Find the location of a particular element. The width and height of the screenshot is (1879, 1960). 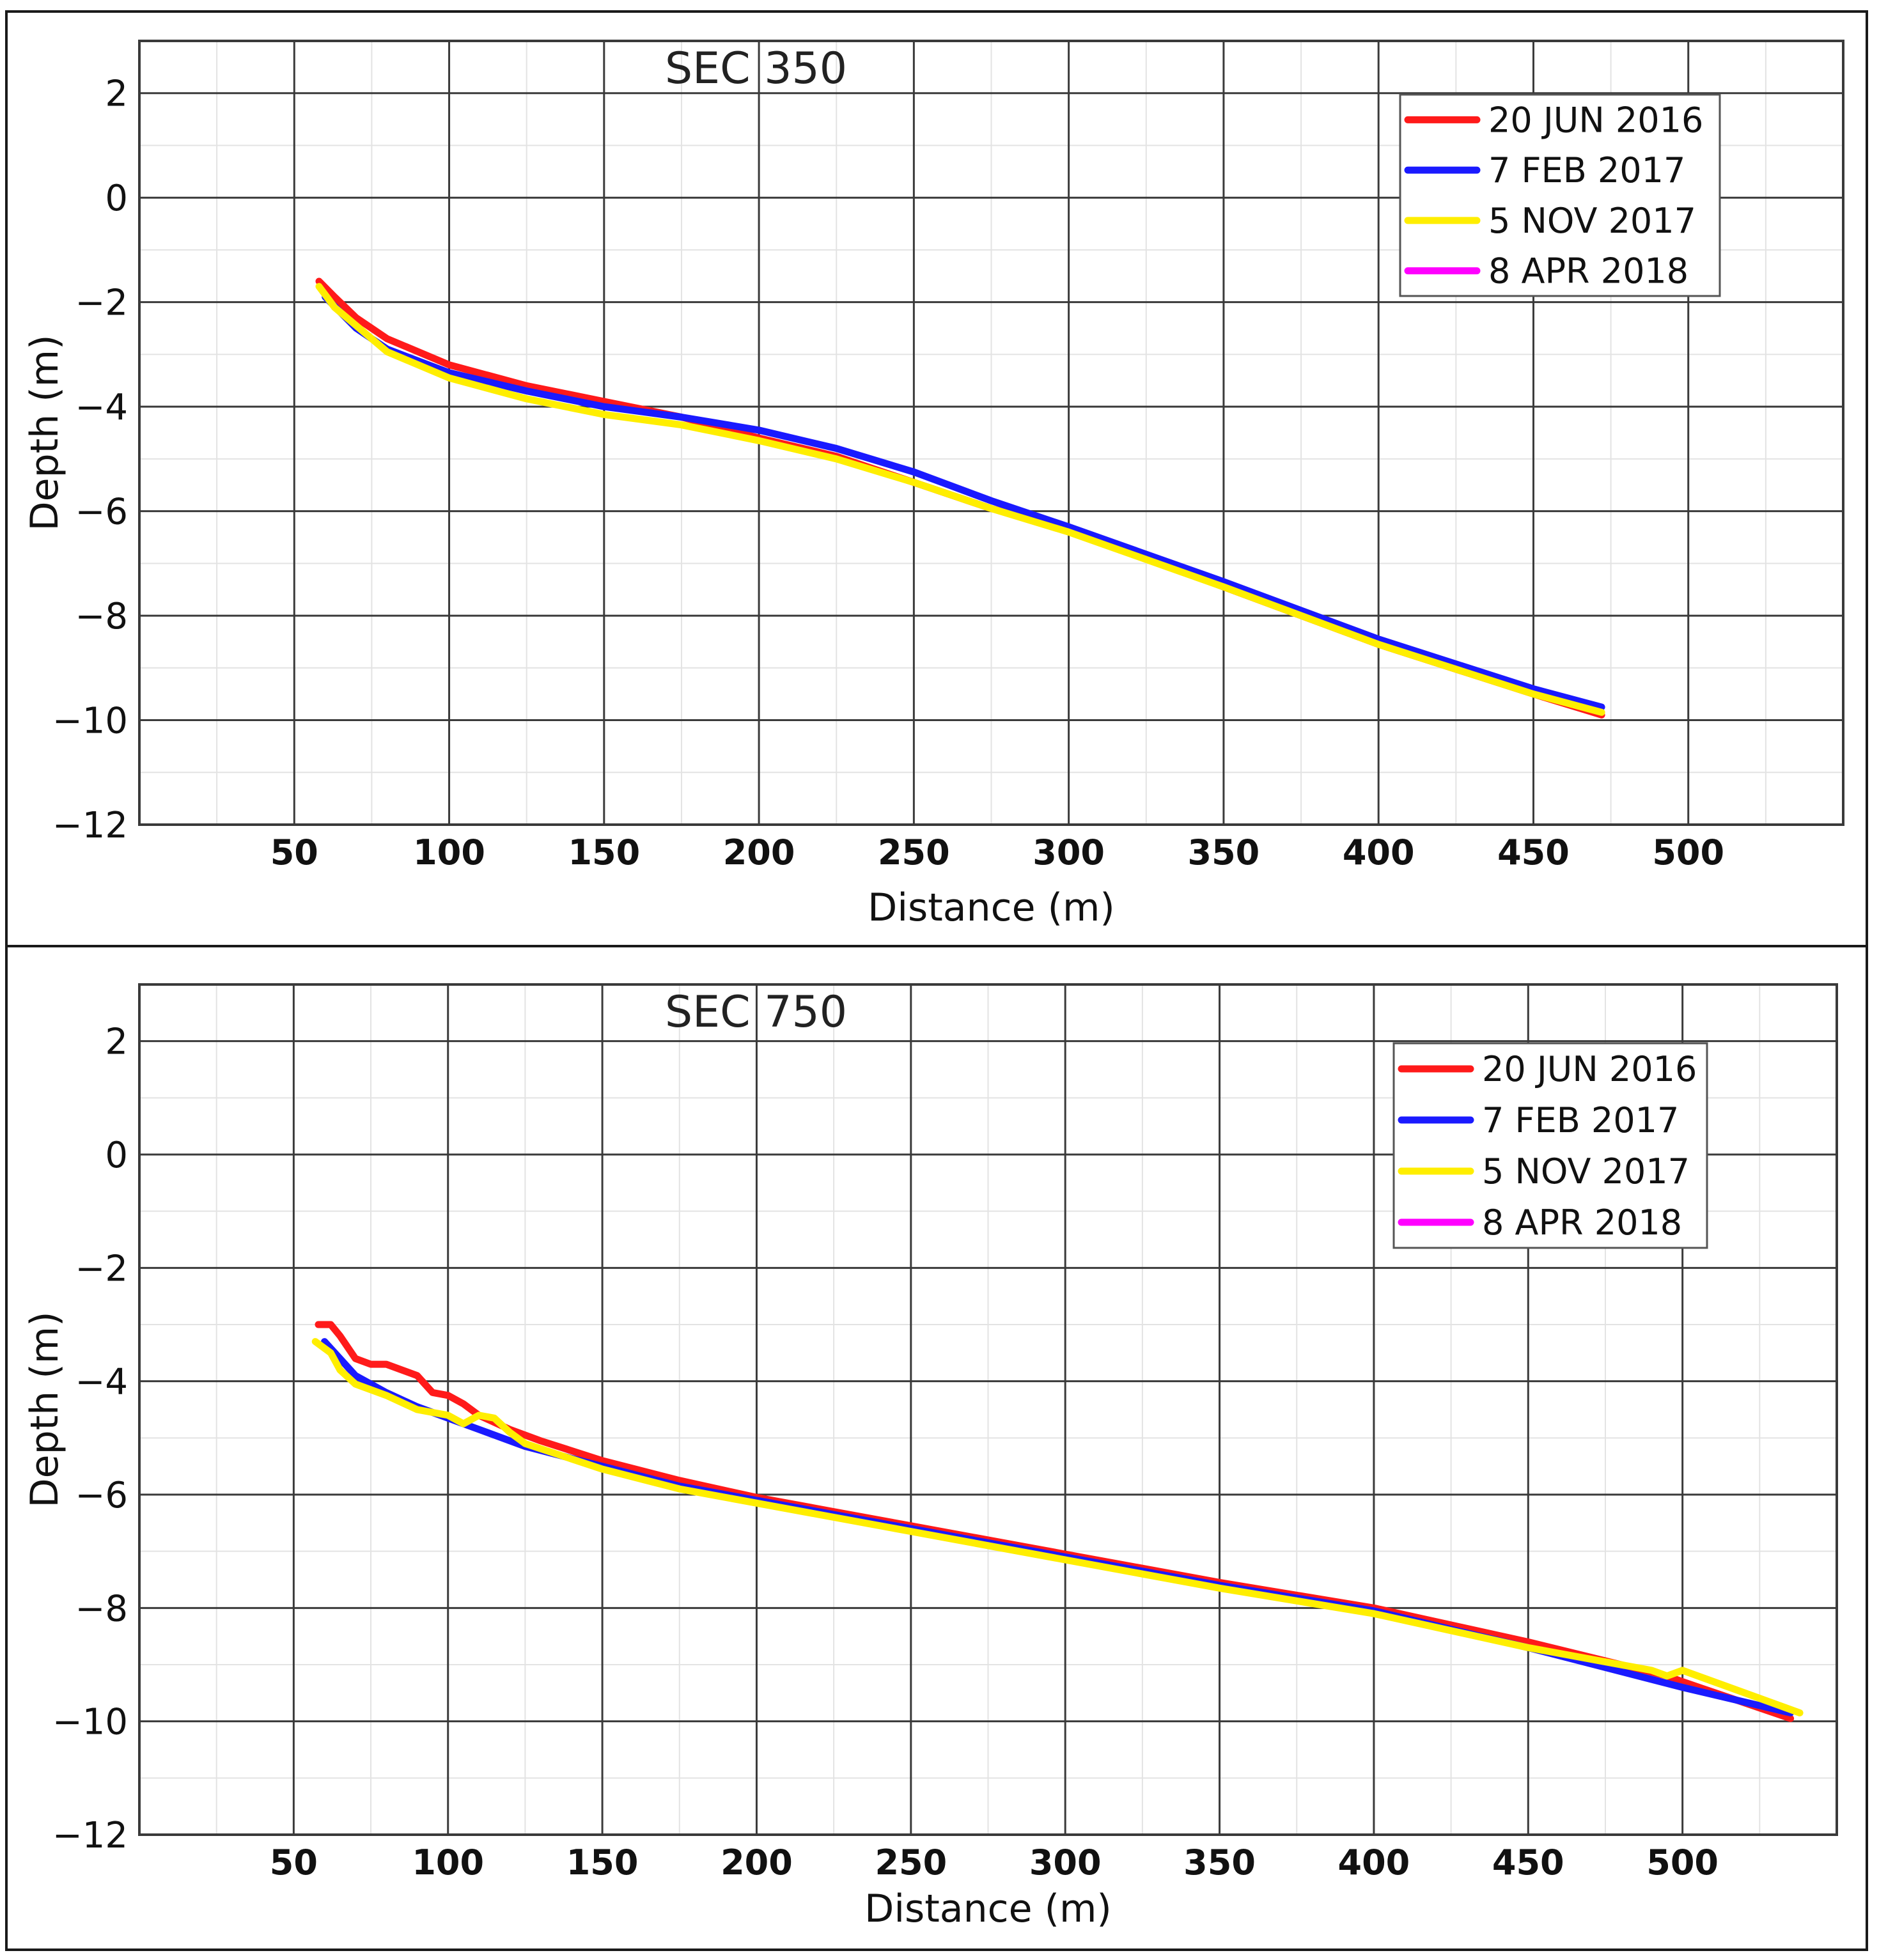

chart-title: SEC 350 is located at coordinates (756, 68).